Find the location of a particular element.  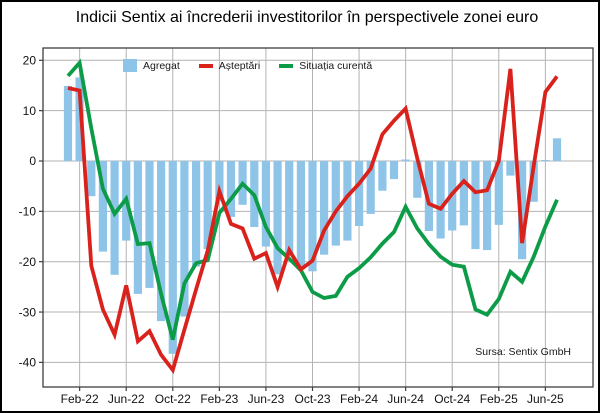

x-tick-label: Oct-23 is located at coordinates (312, 399).